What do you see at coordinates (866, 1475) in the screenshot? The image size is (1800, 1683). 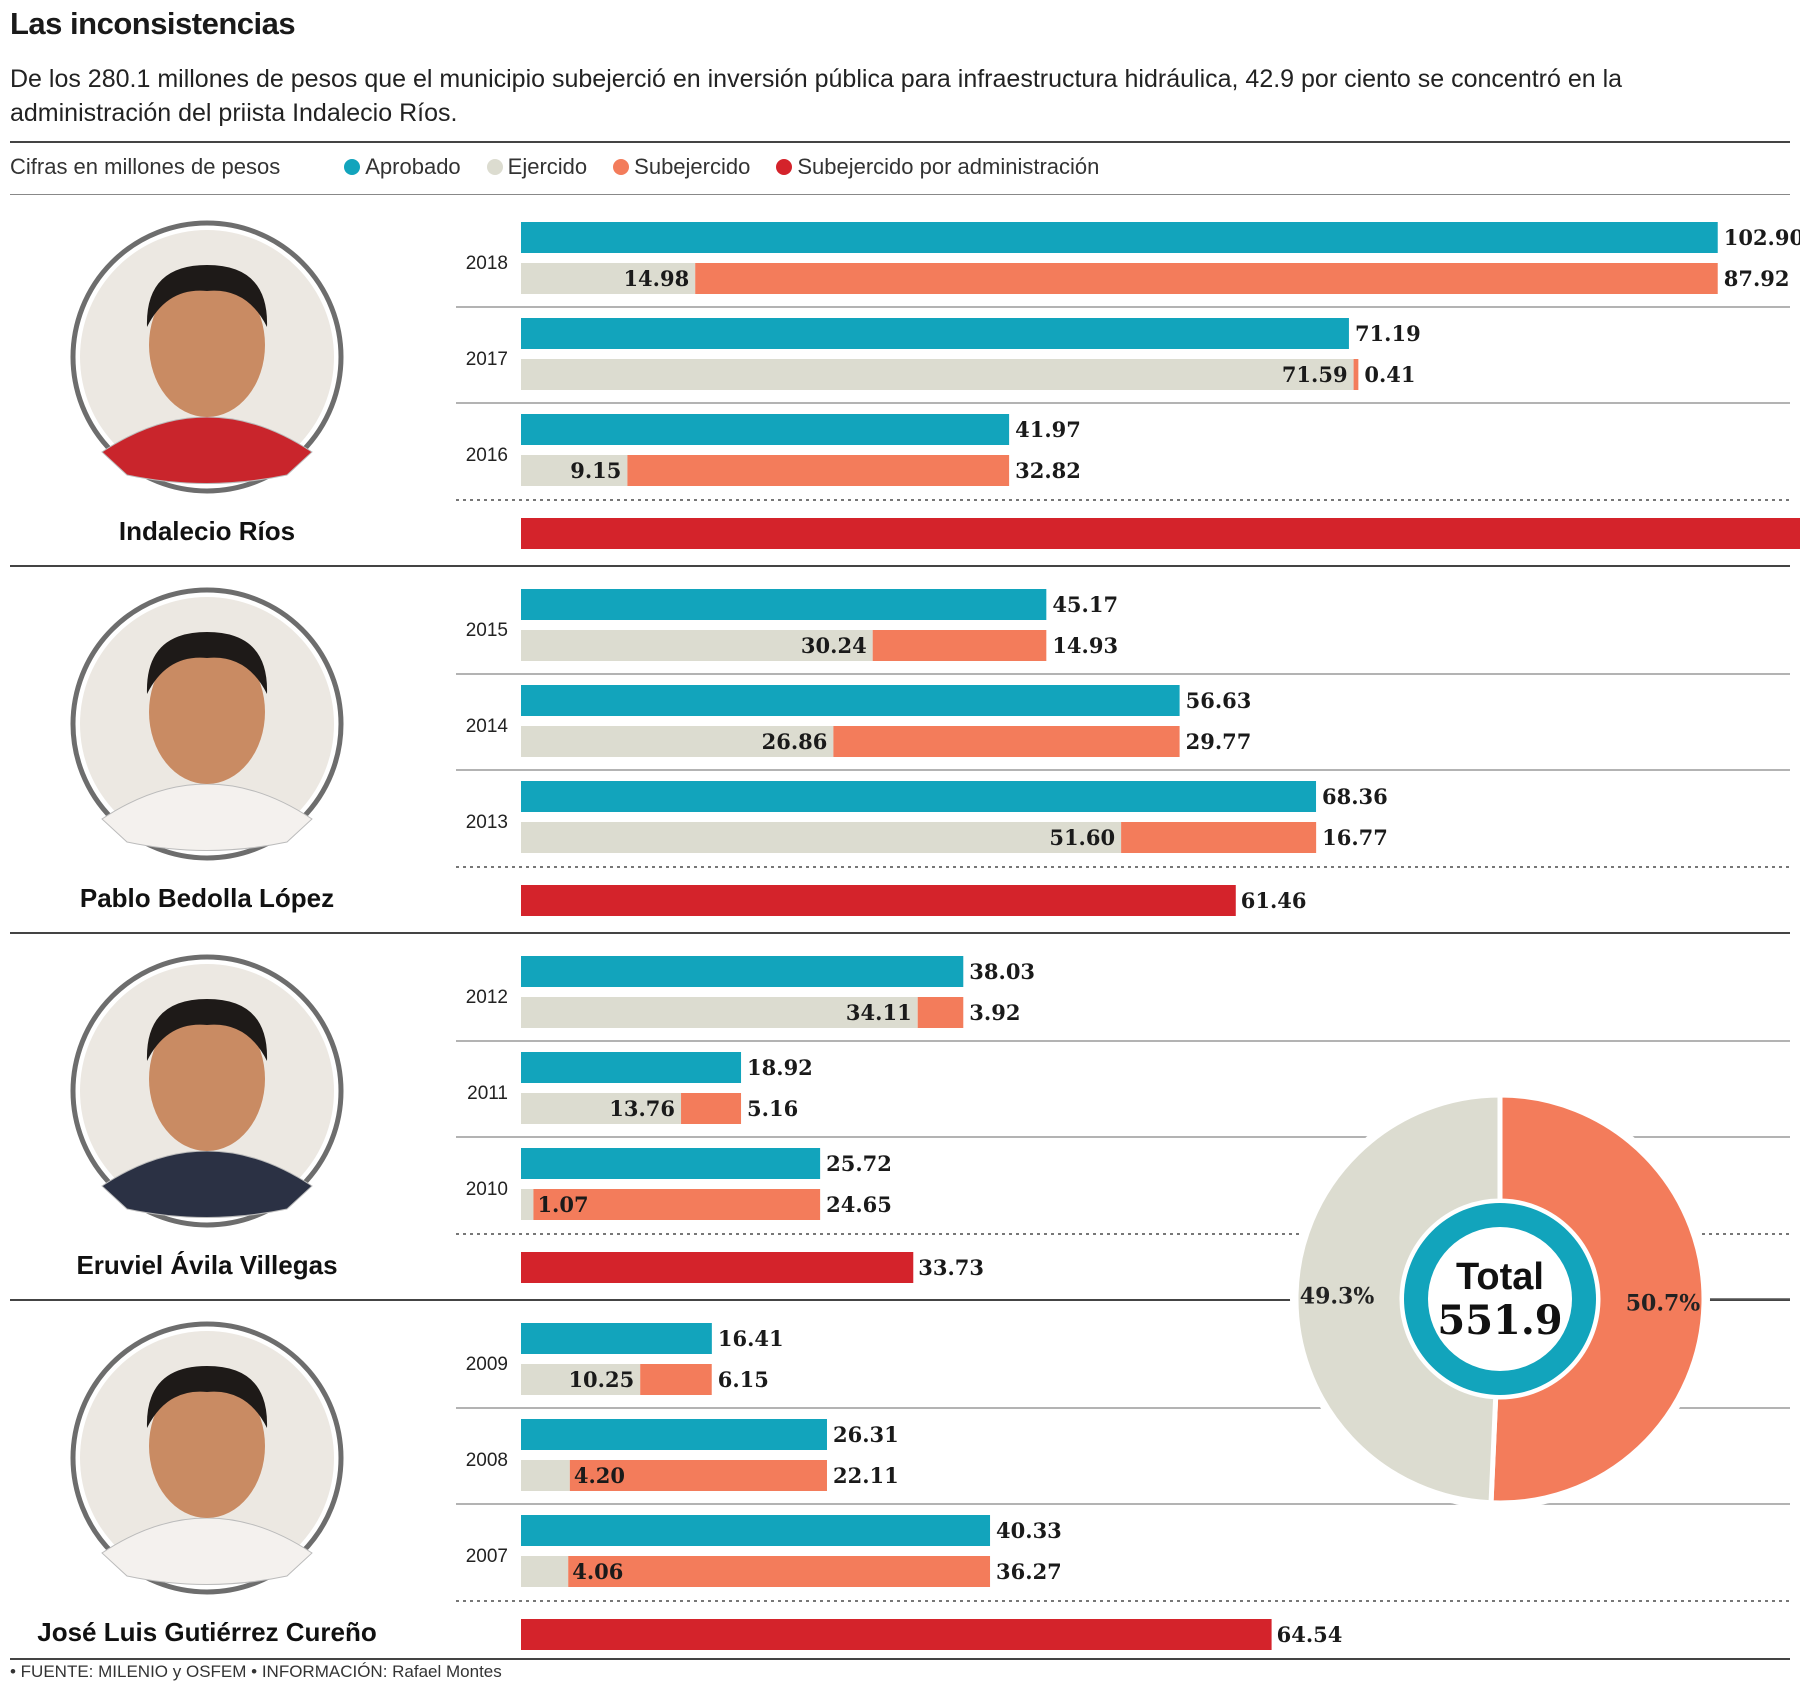 I see `value-label-subejercido: 22.11` at bounding box center [866, 1475].